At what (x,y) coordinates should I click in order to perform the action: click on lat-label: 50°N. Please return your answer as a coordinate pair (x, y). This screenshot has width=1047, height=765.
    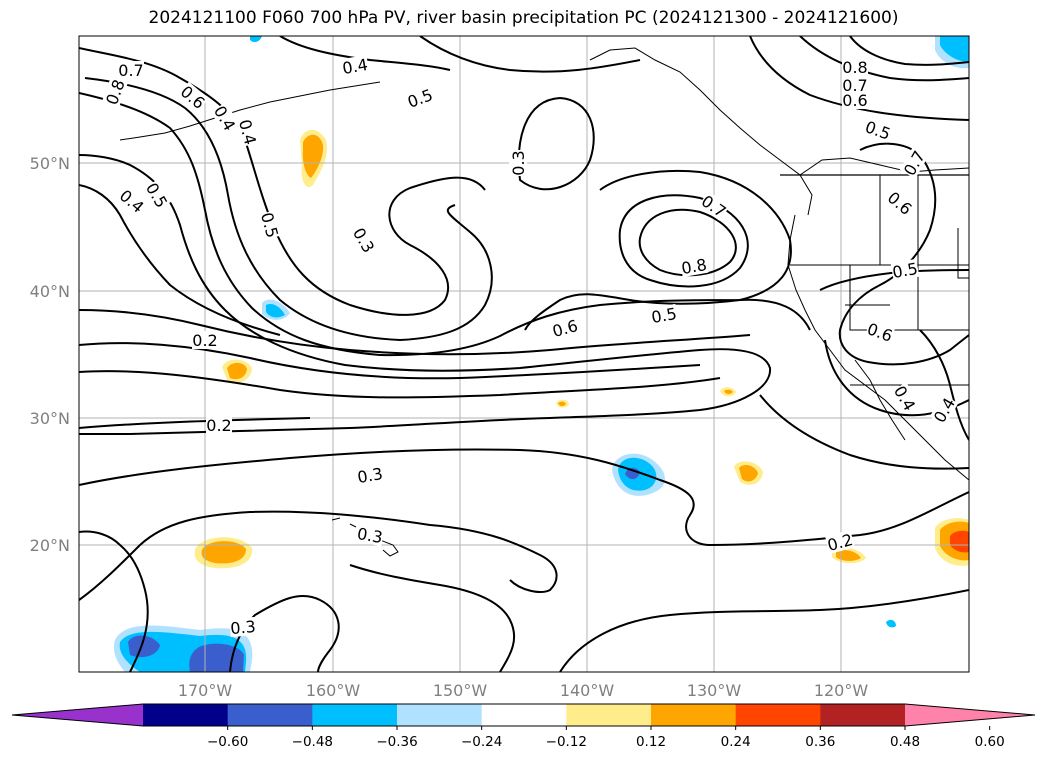
    Looking at the image, I should click on (50, 163).